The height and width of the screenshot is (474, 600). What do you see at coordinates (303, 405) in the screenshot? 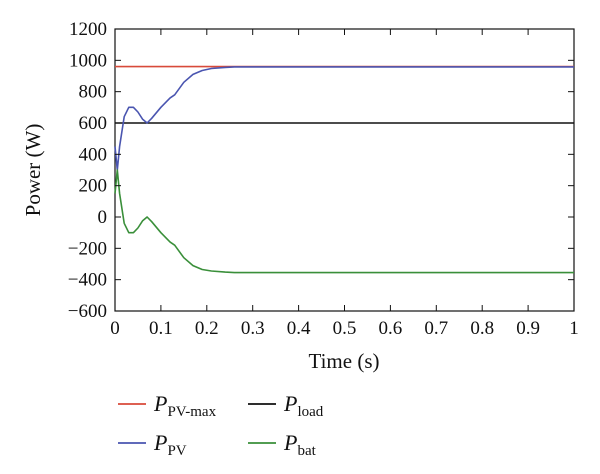
I see `legend-label: Pload` at bounding box center [303, 405].